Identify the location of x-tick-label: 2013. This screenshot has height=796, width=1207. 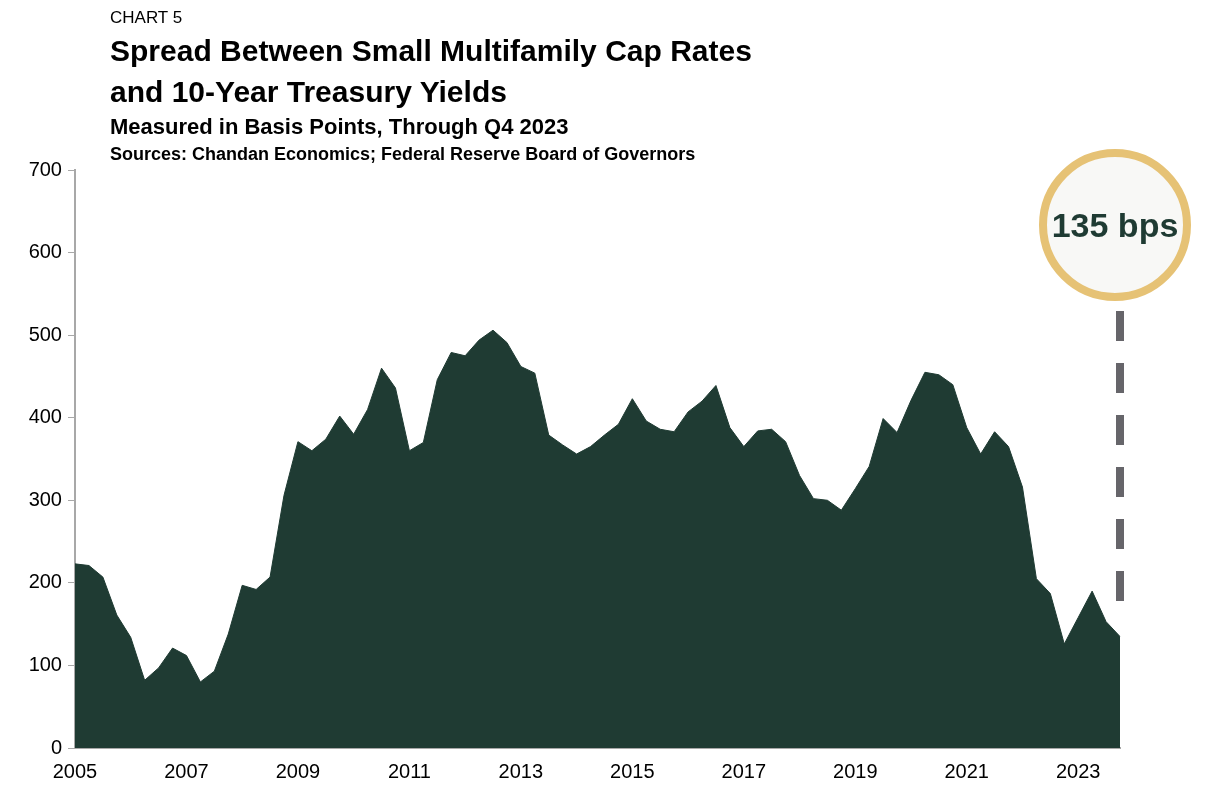
(521, 770).